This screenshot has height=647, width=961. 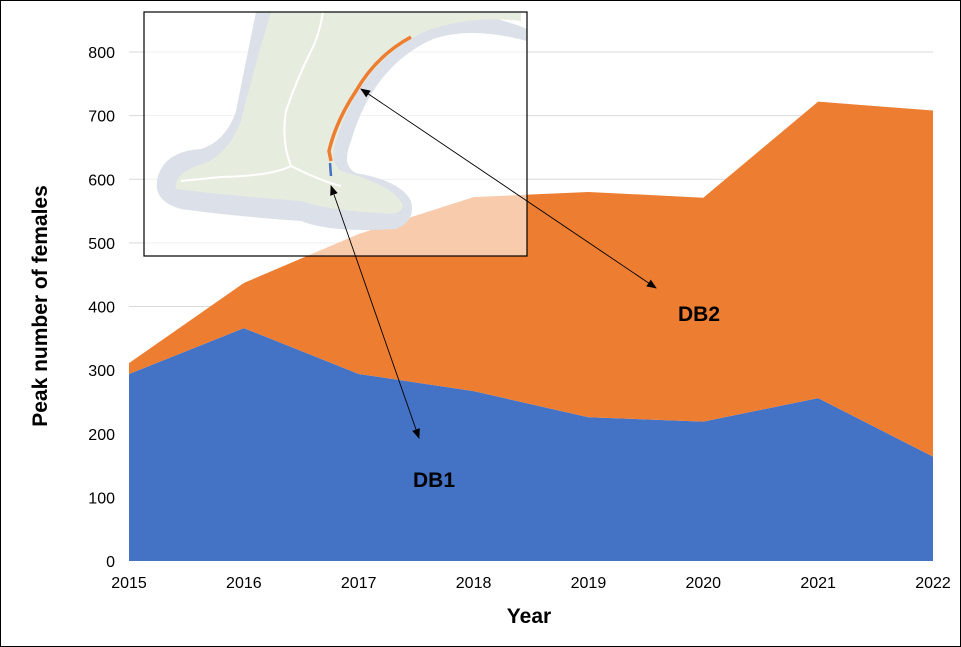 I want to click on y-tick-label: 200, so click(x=101, y=435).